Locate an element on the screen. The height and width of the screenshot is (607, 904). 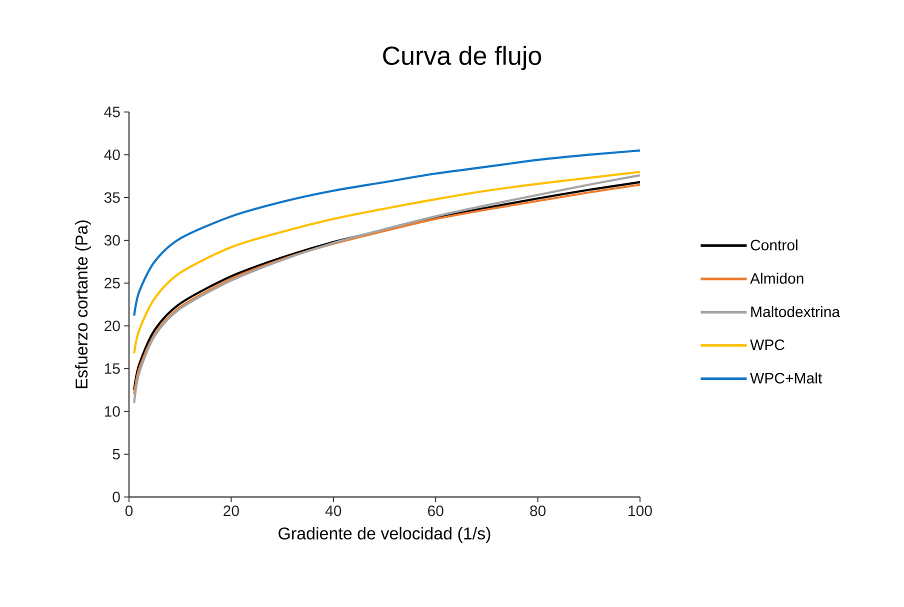
x-tick-label: 20 is located at coordinates (231, 511).